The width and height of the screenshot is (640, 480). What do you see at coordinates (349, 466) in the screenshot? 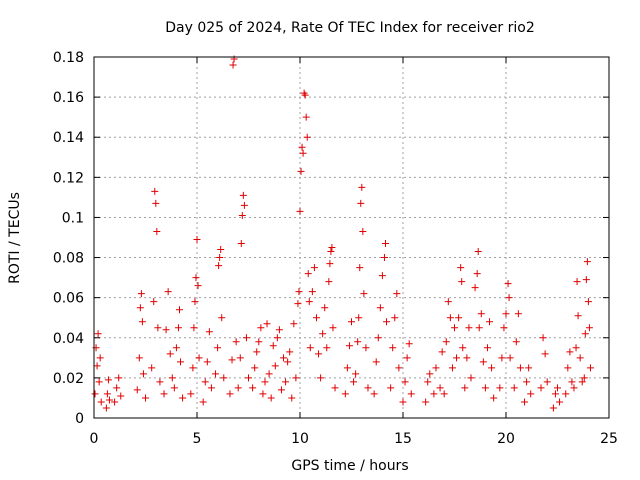
I see `x-axis-label: GPS time / hours` at bounding box center [349, 466].